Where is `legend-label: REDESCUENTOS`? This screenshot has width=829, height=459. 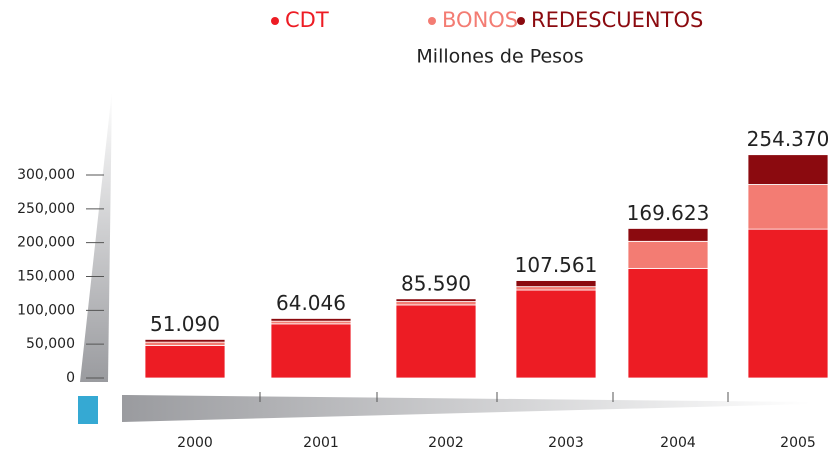
legend-label: REDESCUENTOS is located at coordinates (617, 20).